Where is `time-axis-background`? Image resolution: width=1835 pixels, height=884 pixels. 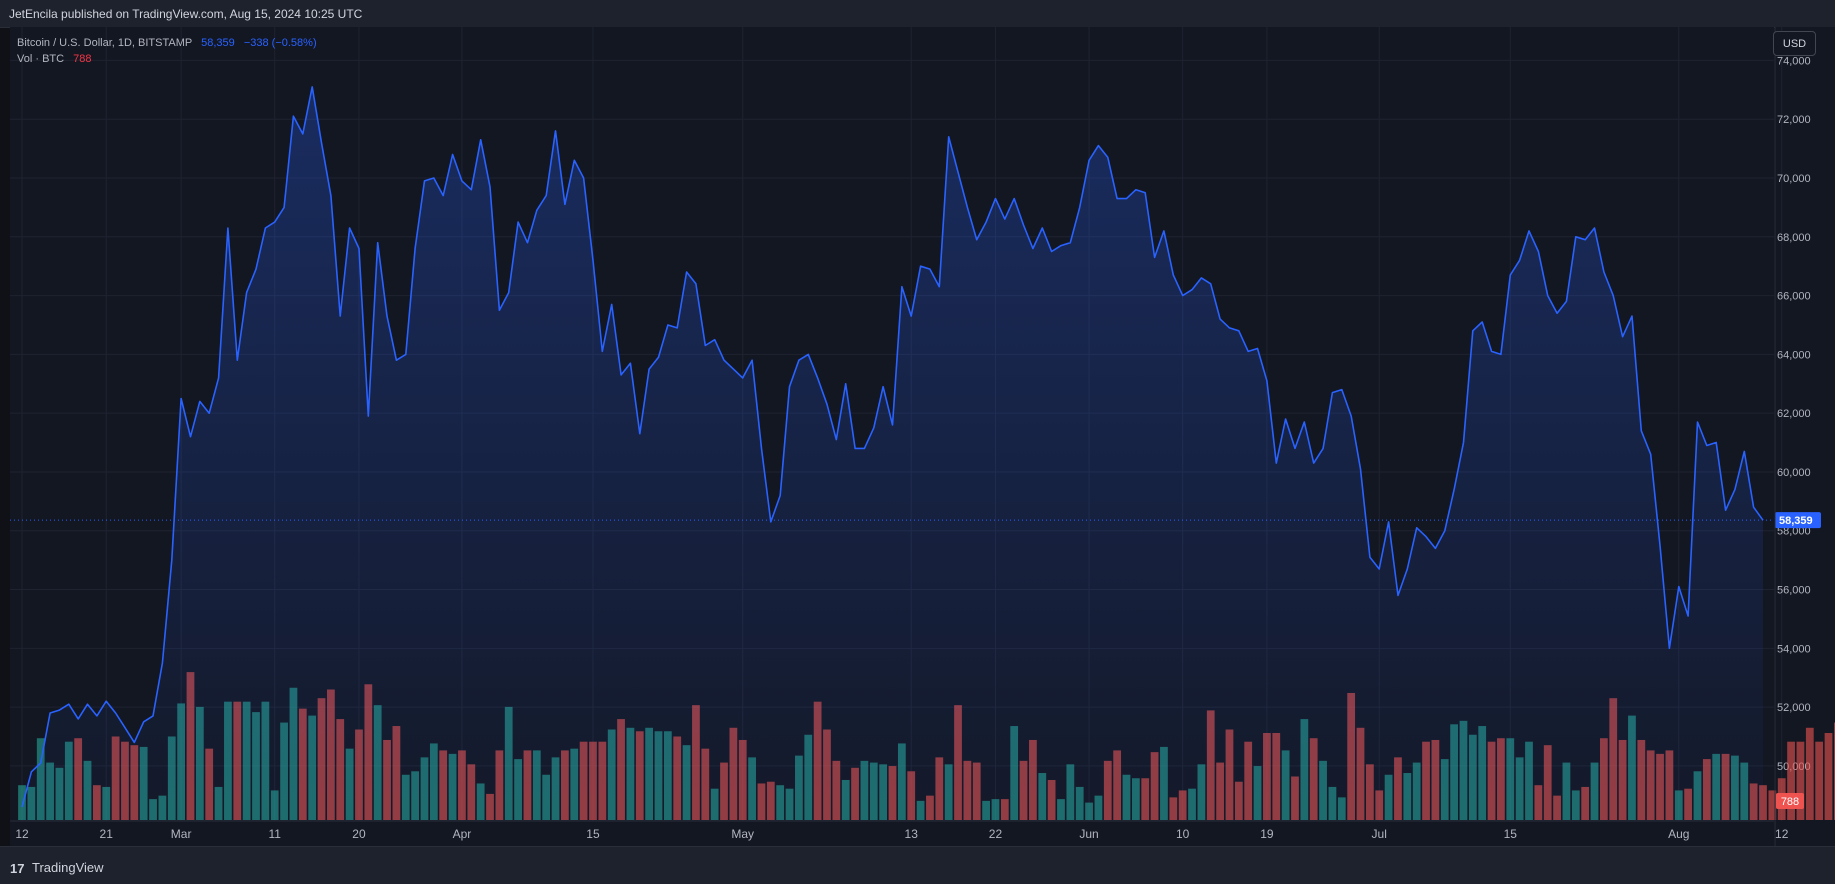 time-axis-background is located at coordinates (892, 833).